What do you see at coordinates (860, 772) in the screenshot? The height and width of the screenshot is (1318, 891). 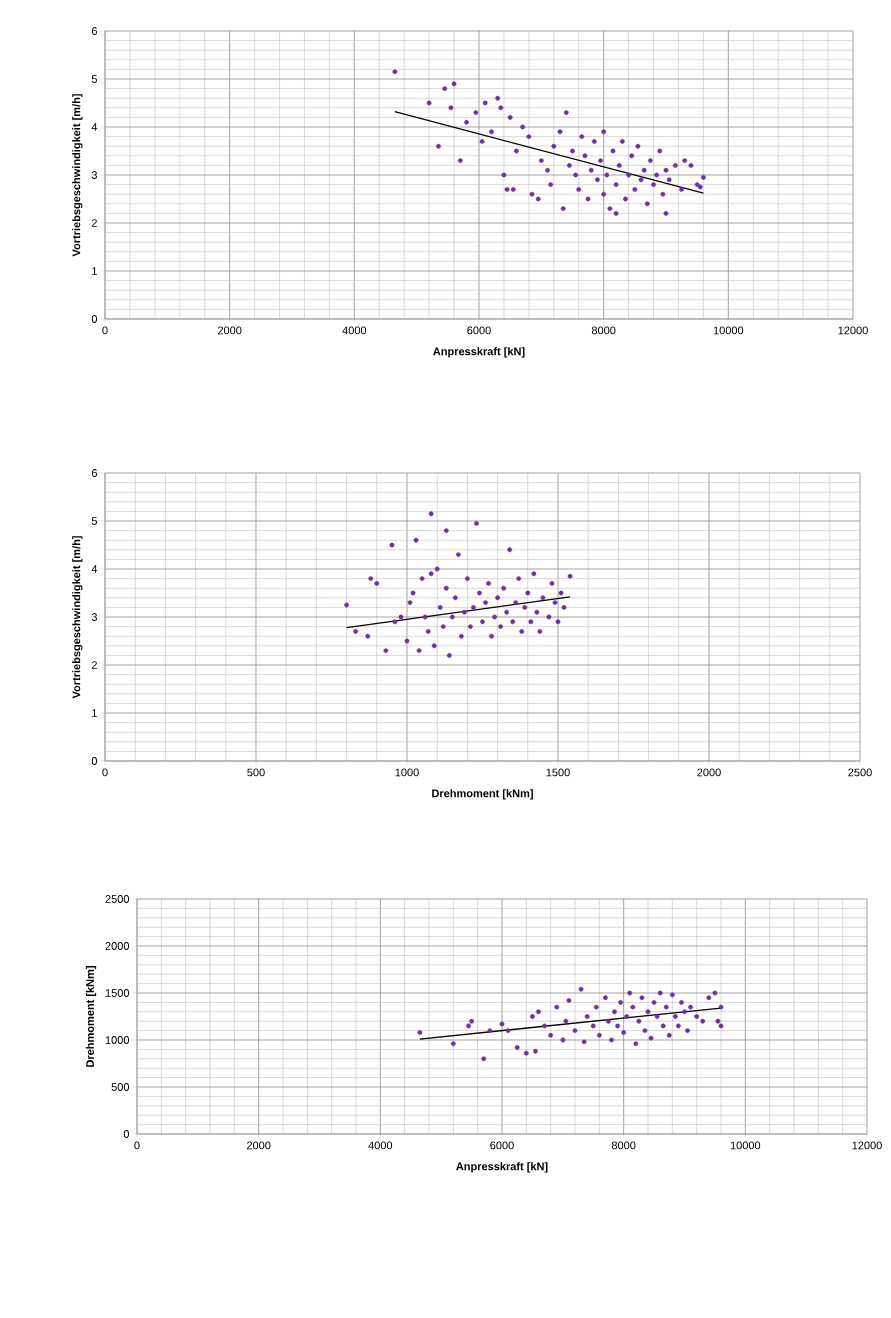 I see `x-tick-label: 2500` at bounding box center [860, 772].